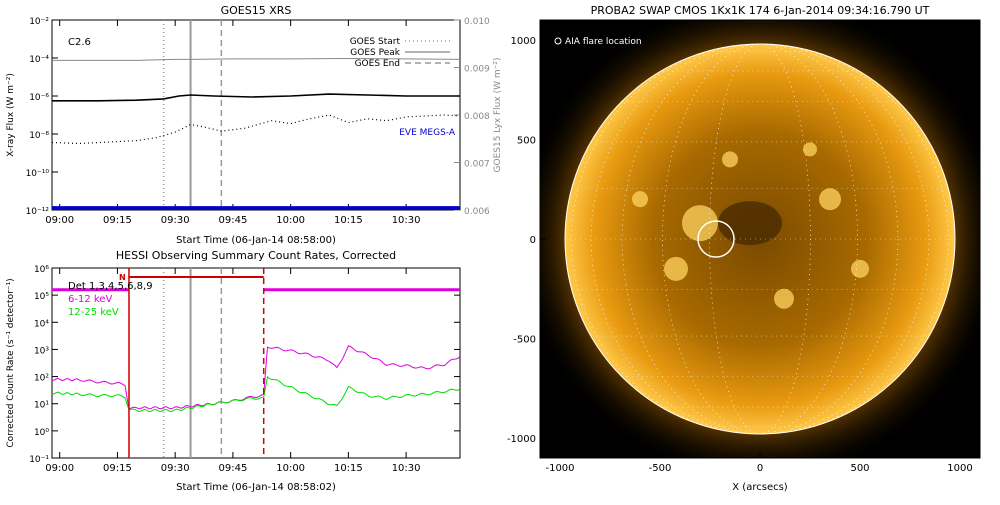 Image resolution: width=1000 pixels, height=505 pixels. I want to click on goes-legend-label: GOES Start, so click(375, 42).